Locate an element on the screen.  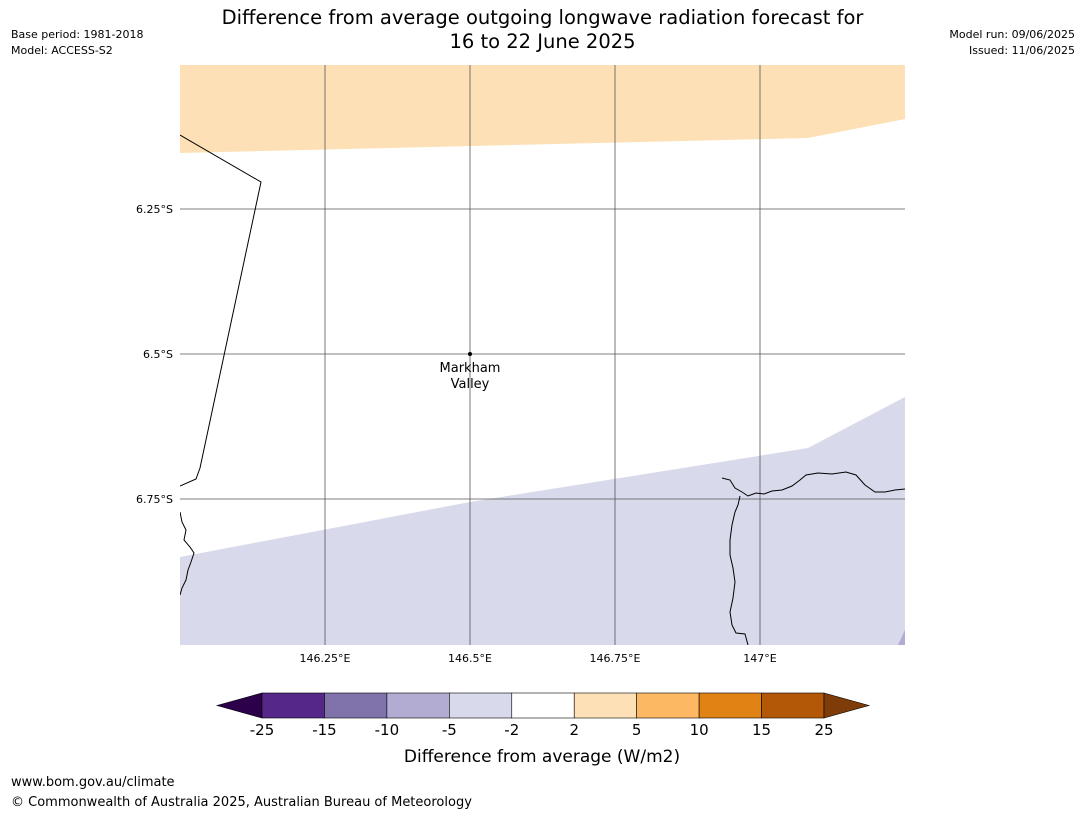
model-run-text: Model run: 09/06/2025 is located at coordinates (1012, 34).